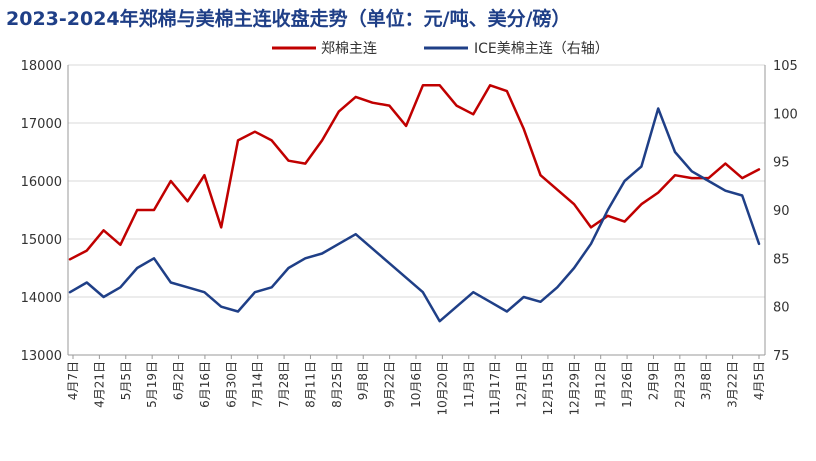  I want to click on x-tick-label: 7月28日, so click(284, 384).